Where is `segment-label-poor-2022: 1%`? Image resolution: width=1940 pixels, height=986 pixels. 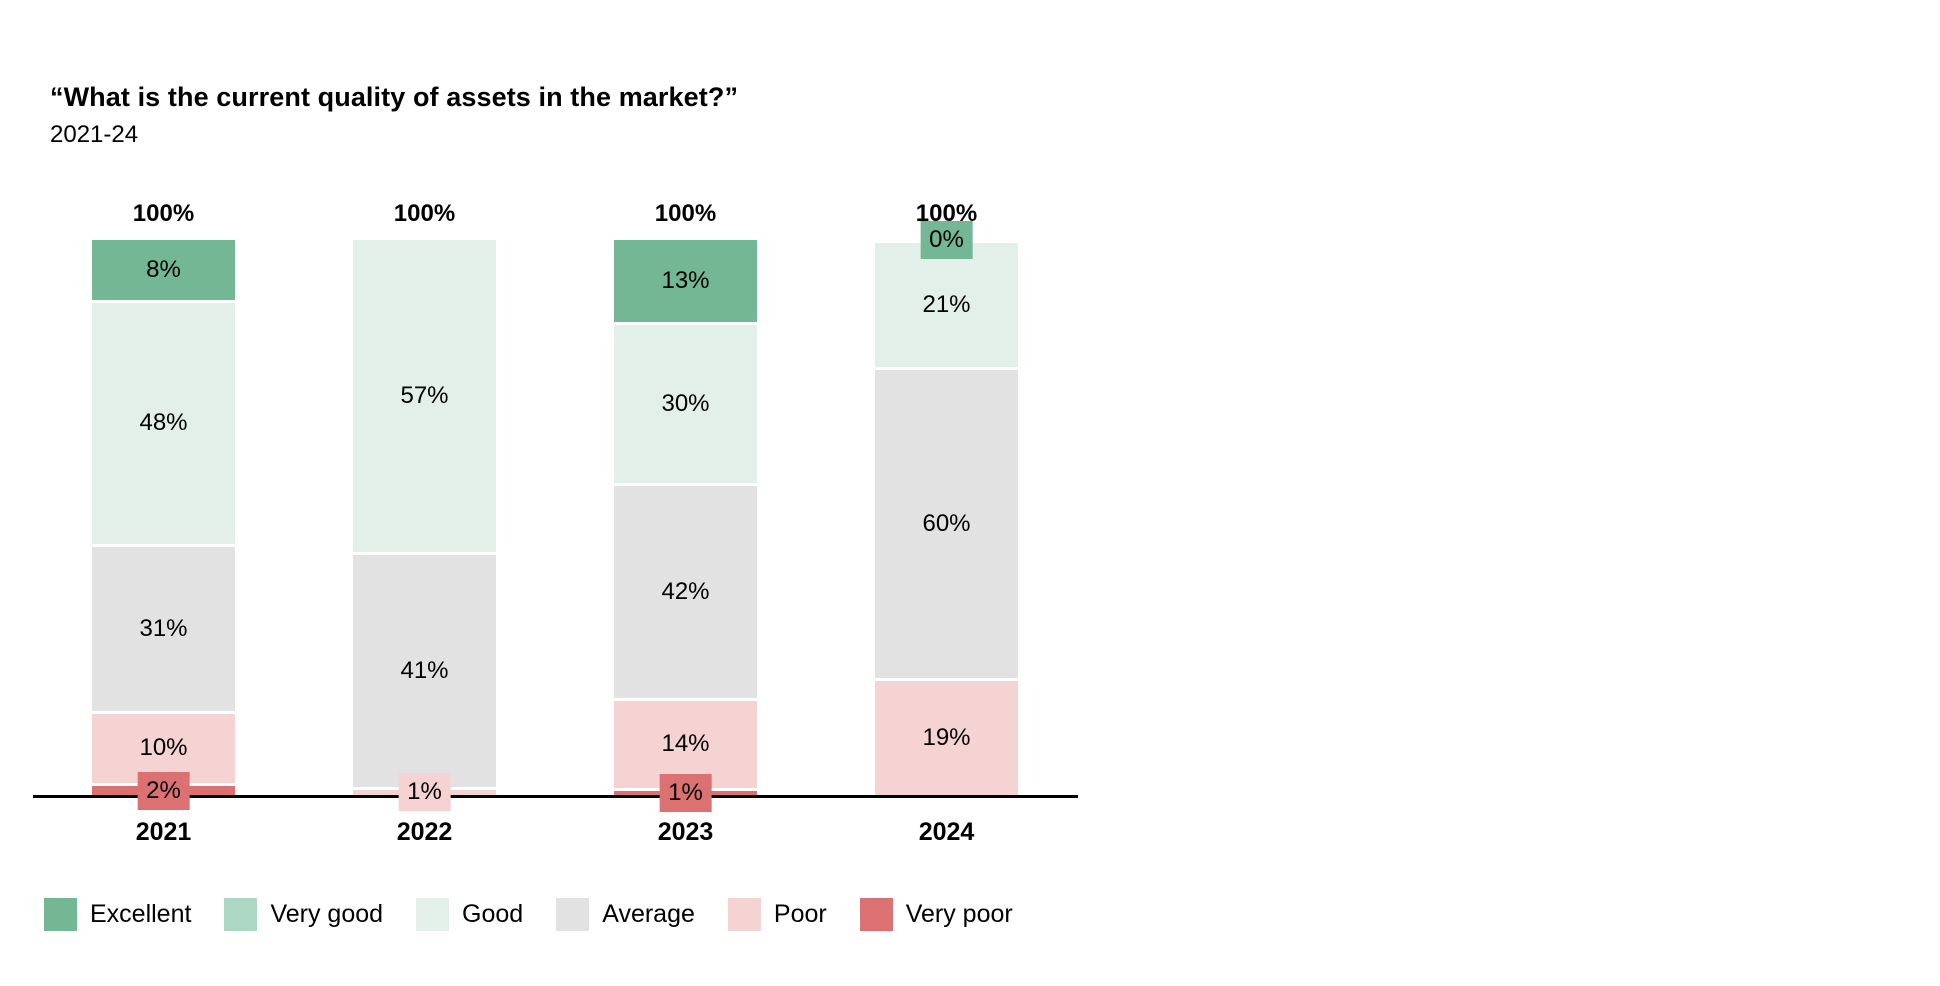 segment-label-poor-2022: 1% is located at coordinates (424, 792).